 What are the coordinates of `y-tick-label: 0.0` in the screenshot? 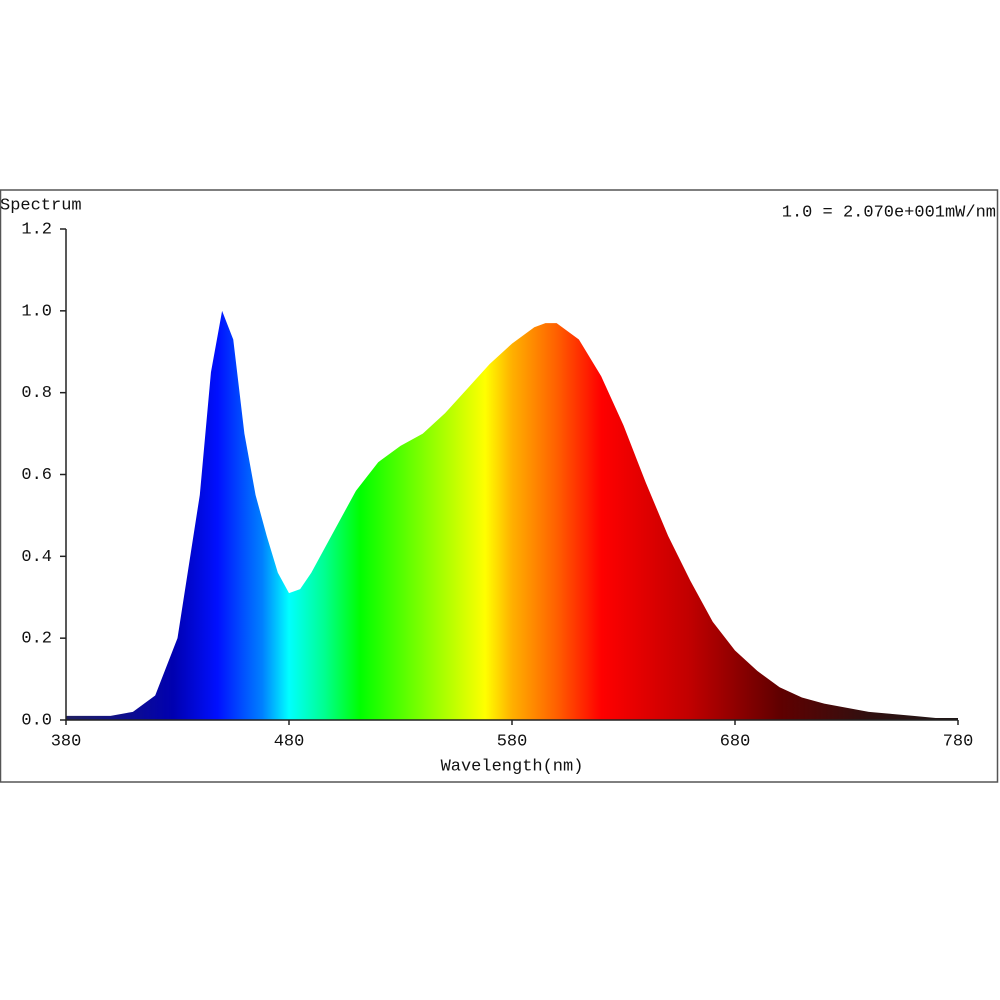 It's located at (36, 720).